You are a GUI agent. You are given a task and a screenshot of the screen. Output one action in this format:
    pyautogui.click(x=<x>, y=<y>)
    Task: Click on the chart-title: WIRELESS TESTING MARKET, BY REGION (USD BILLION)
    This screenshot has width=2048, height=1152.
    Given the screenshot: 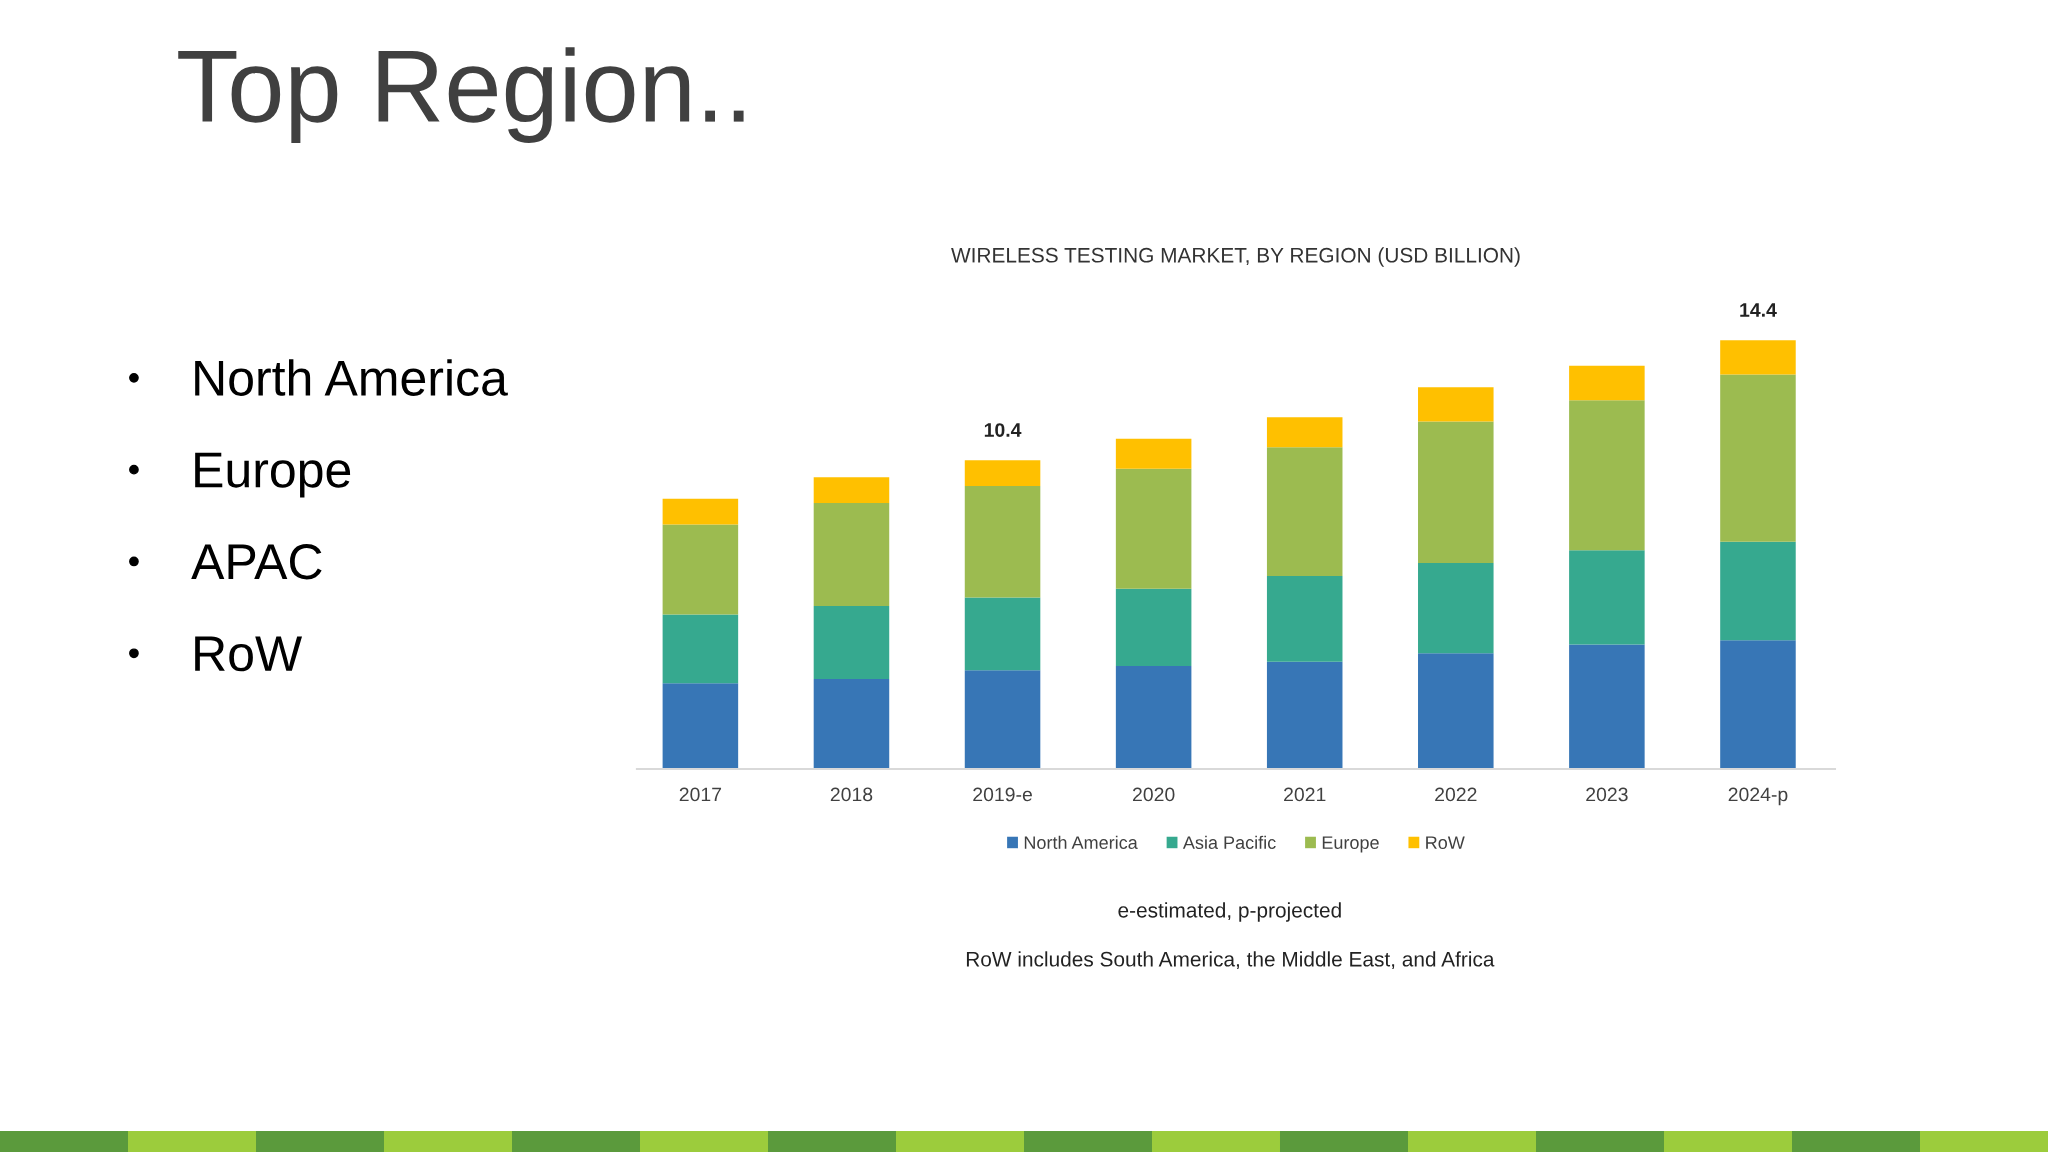 What is the action you would take?
    pyautogui.click(x=1235, y=257)
    